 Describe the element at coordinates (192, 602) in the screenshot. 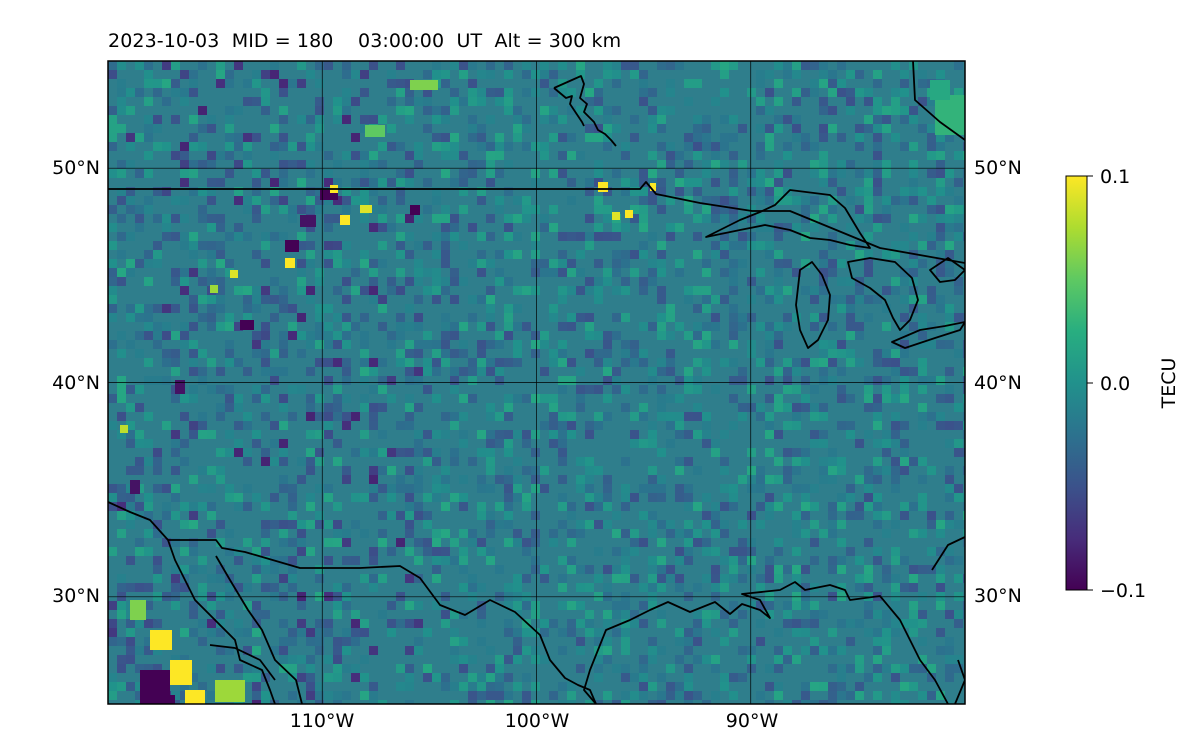

I see `pacific-coast` at that location.